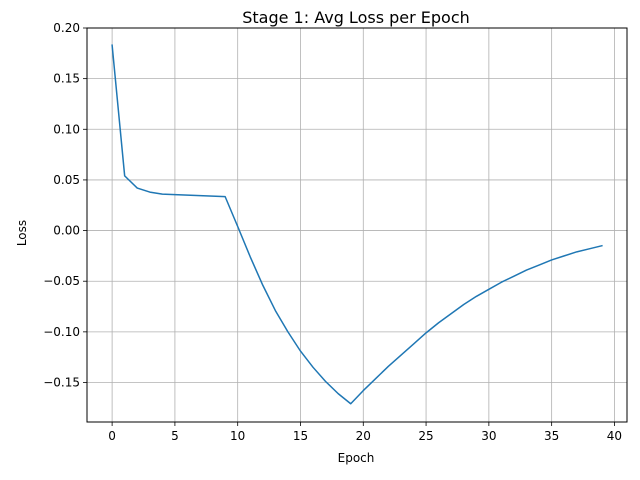 The height and width of the screenshot is (480, 640). What do you see at coordinates (237, 436) in the screenshot?
I see `x-tick-label: 10` at bounding box center [237, 436].